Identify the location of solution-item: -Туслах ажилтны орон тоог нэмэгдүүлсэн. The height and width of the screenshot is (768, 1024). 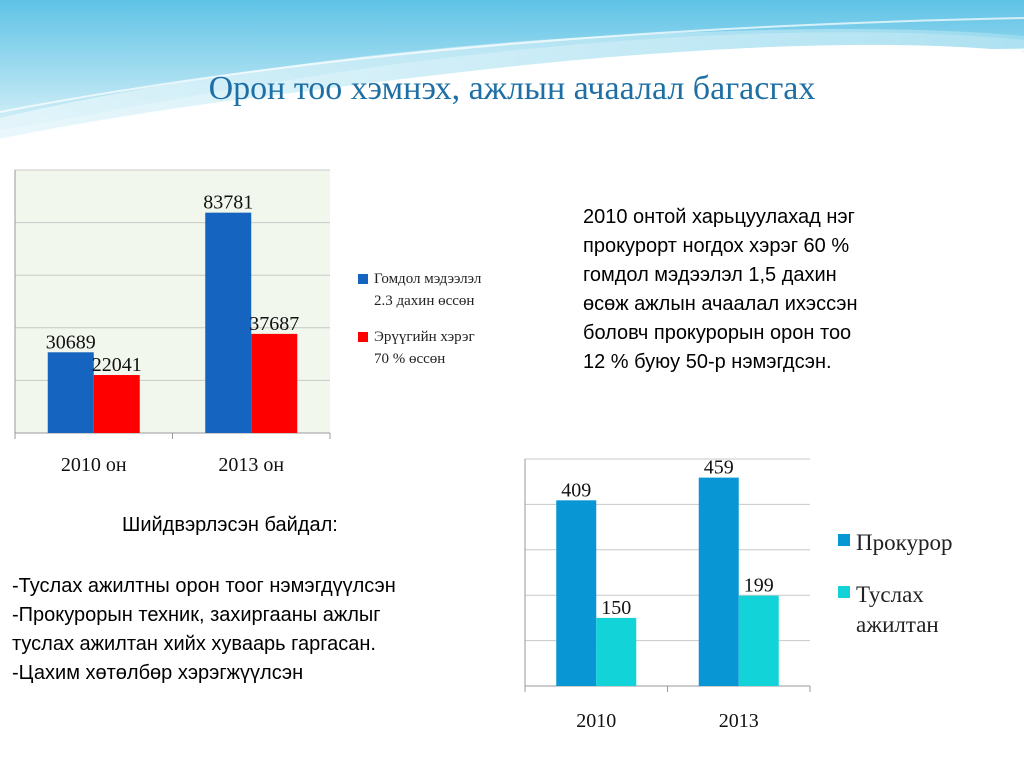
(204, 586).